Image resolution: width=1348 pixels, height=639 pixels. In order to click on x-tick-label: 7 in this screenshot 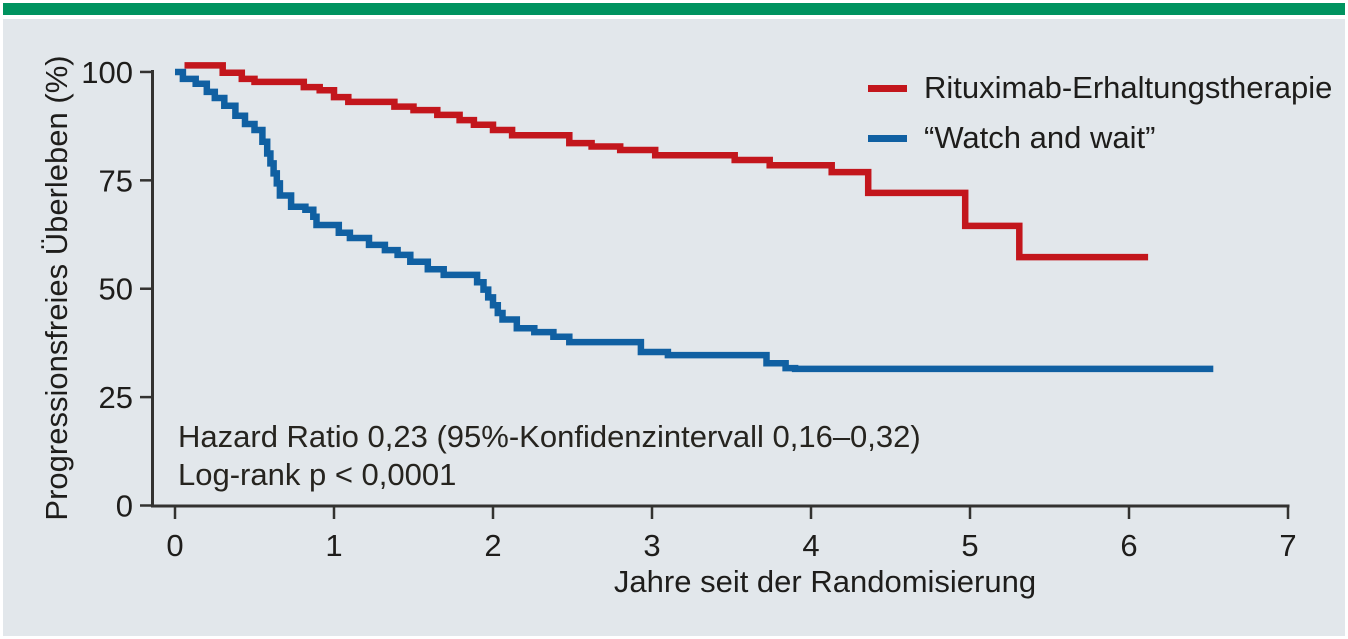, I will do `click(1287, 545)`.